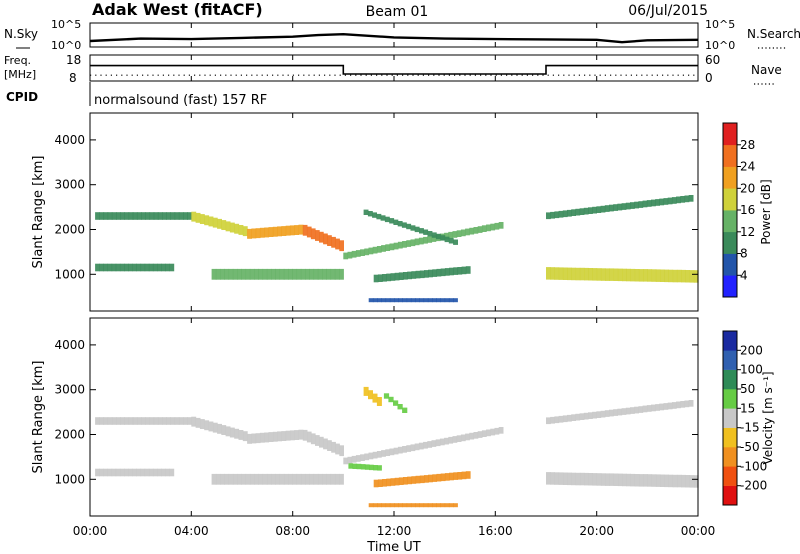  I want to click on y-tick-label: 2000, so click(69, 230).